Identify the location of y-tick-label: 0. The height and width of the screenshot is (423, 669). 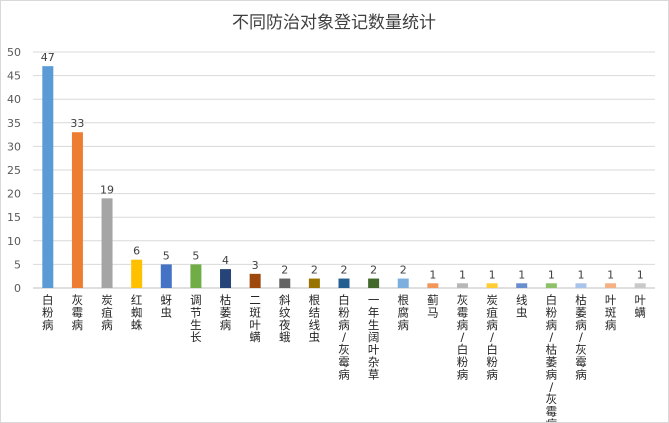
(17, 288).